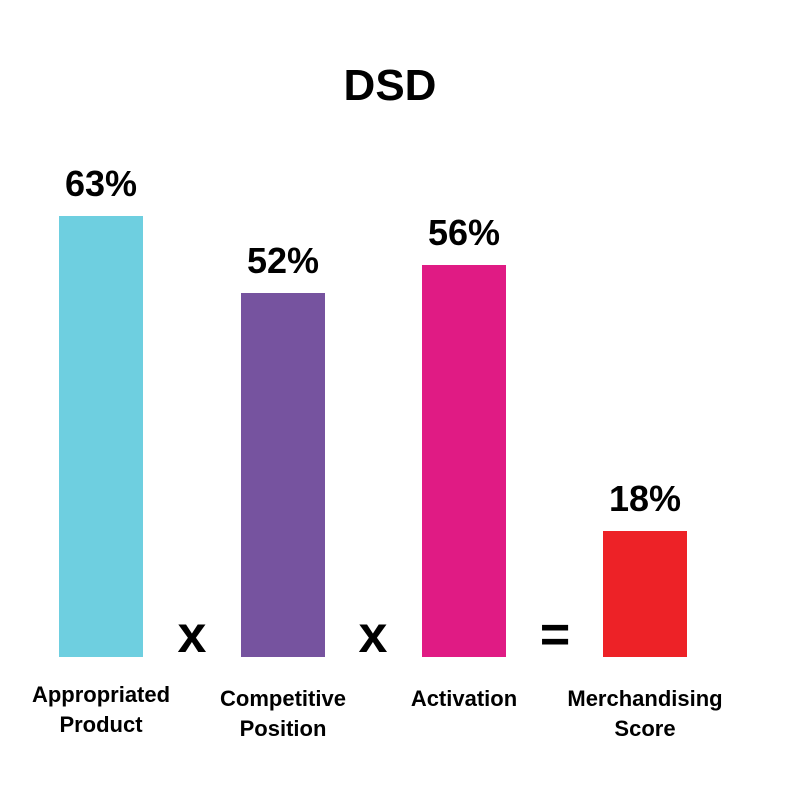  Describe the element at coordinates (101, 709) in the screenshot. I see `category-label-0: Appropriated Product` at that location.